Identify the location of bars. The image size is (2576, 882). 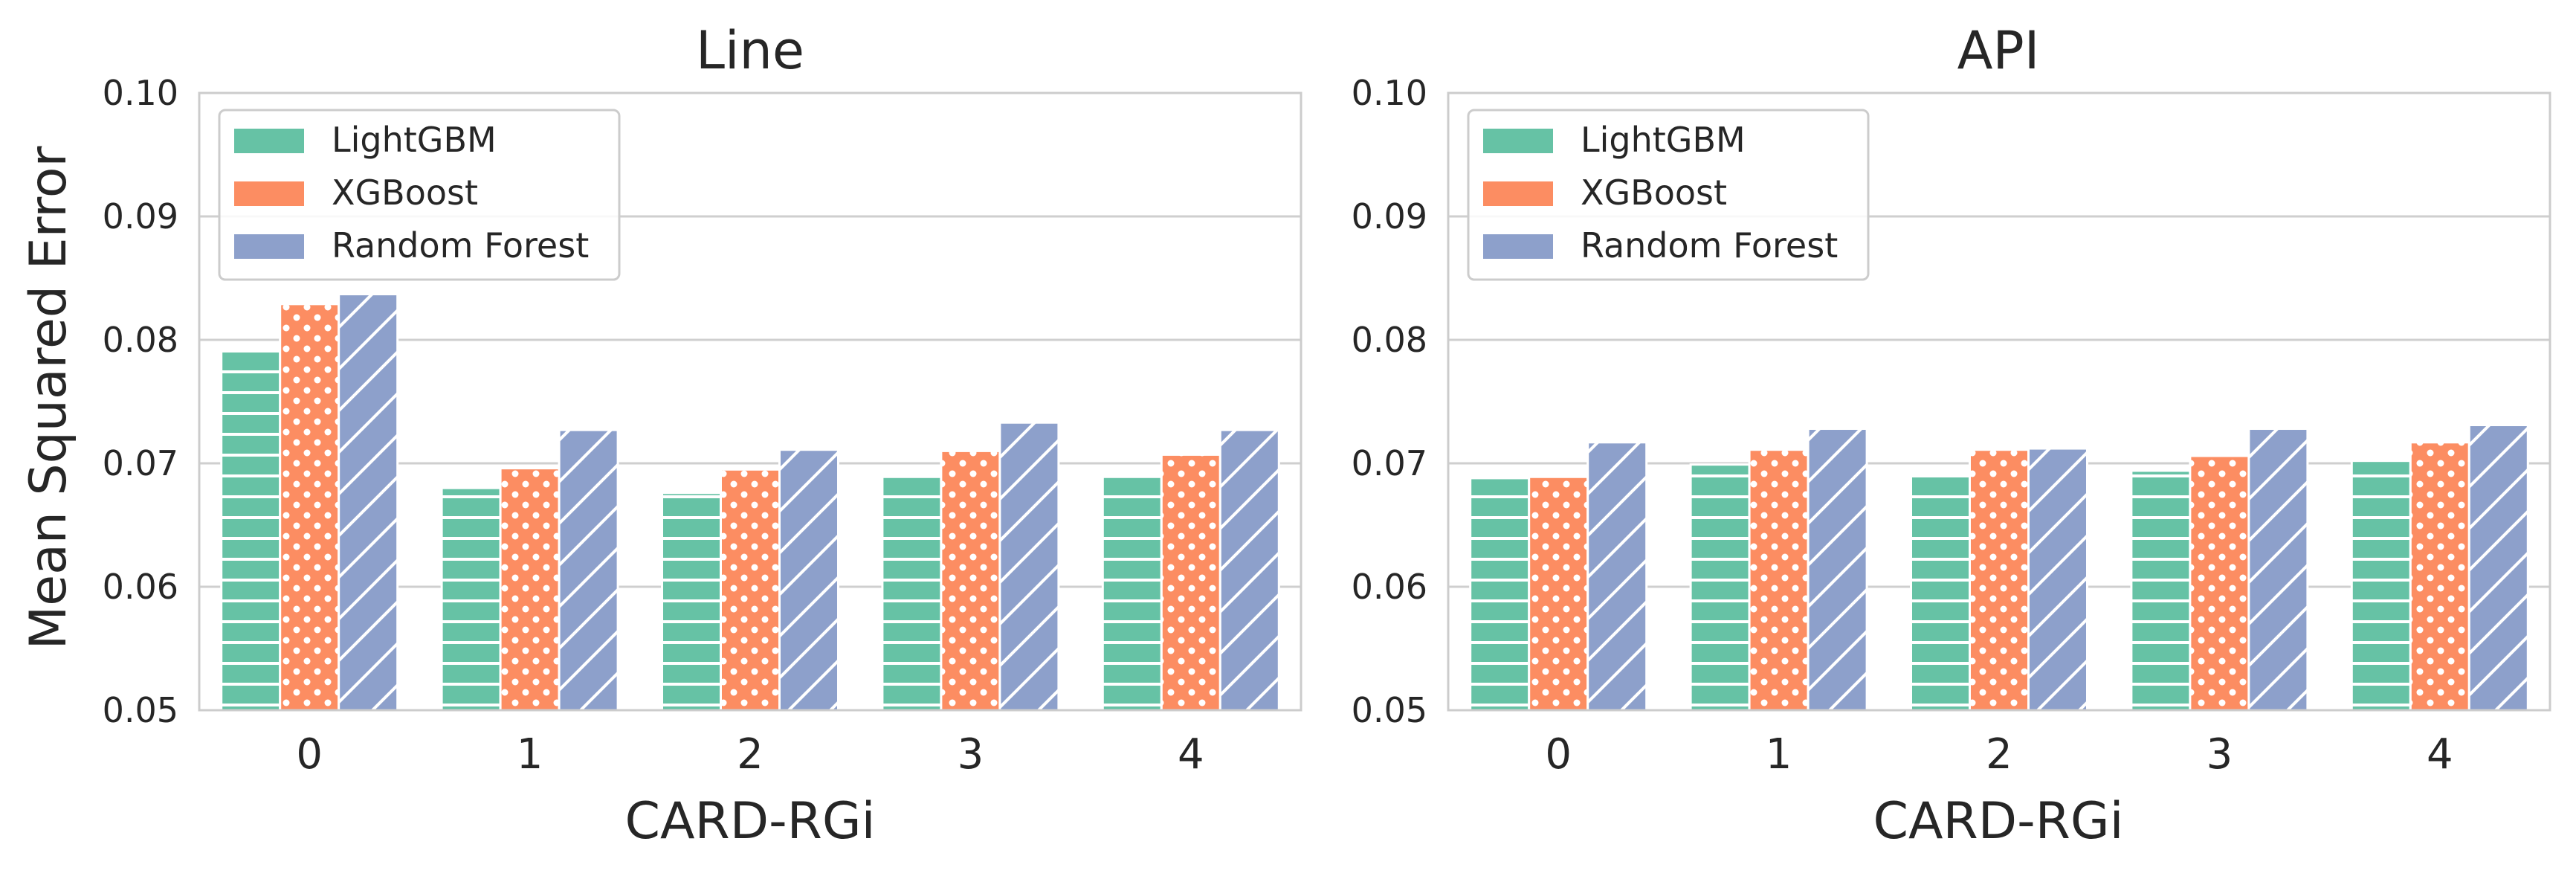
(1999, 567).